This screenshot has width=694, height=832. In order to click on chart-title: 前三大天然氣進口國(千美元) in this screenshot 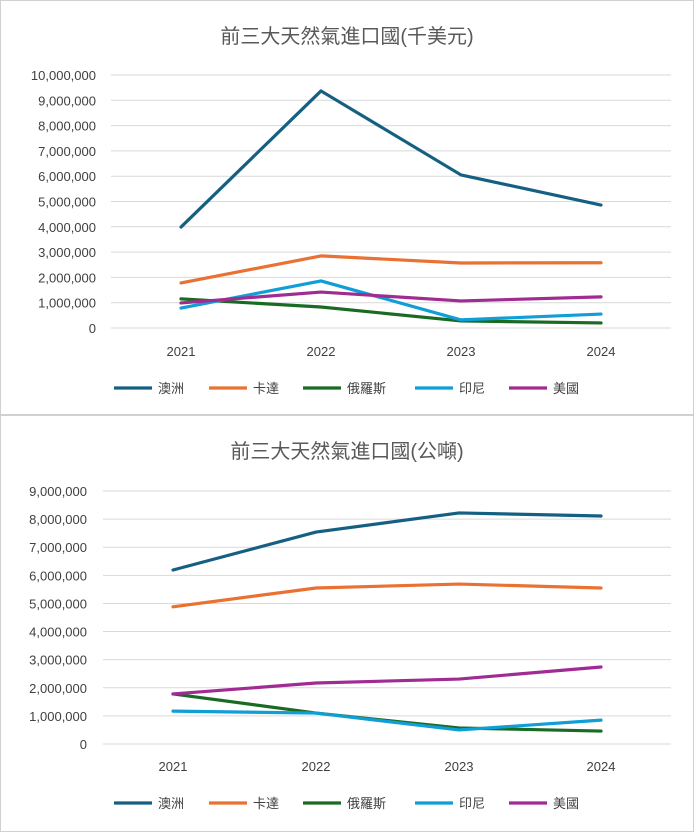, I will do `click(346, 36)`.